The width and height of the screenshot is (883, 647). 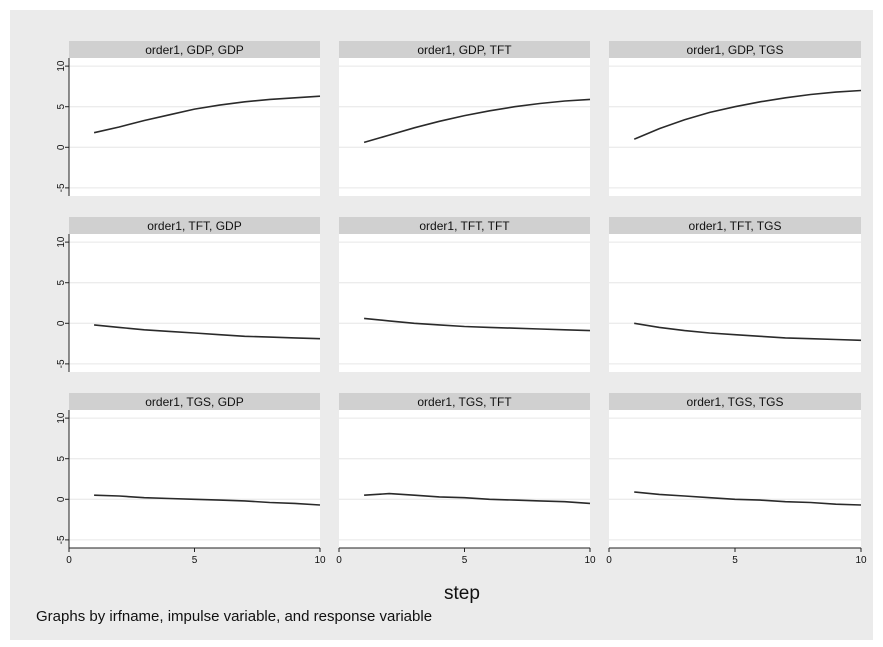 I want to click on panel-title: order1, GDP, TGS, so click(x=735, y=50).